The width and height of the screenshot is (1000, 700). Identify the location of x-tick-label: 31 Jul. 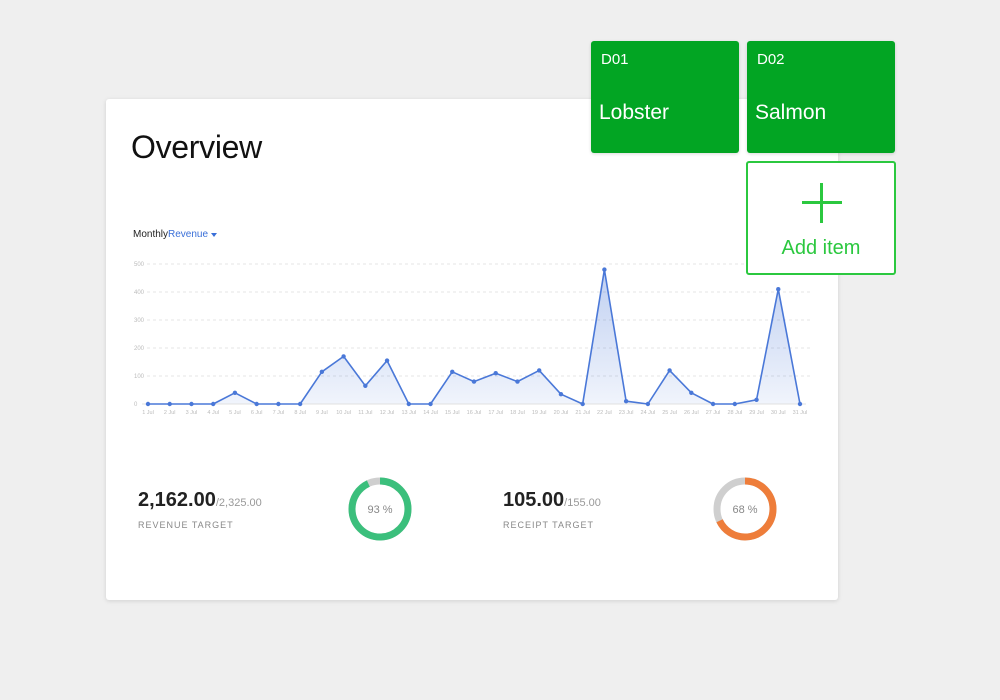
(800, 413).